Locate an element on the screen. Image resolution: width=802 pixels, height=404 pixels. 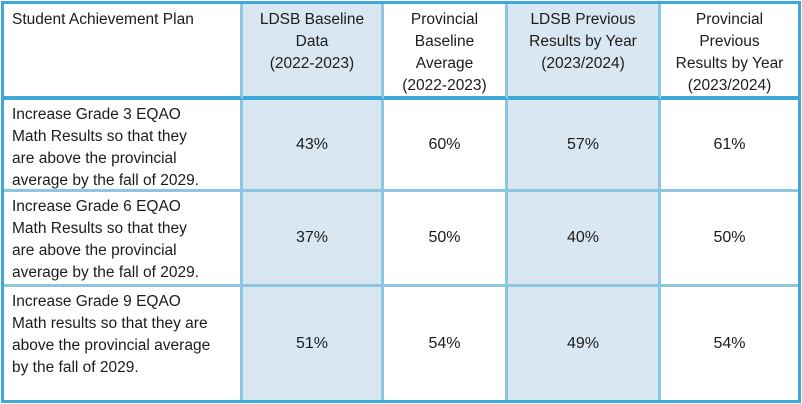
value-cell-grade9-ldsb-baseline: 51% is located at coordinates (313, 343).